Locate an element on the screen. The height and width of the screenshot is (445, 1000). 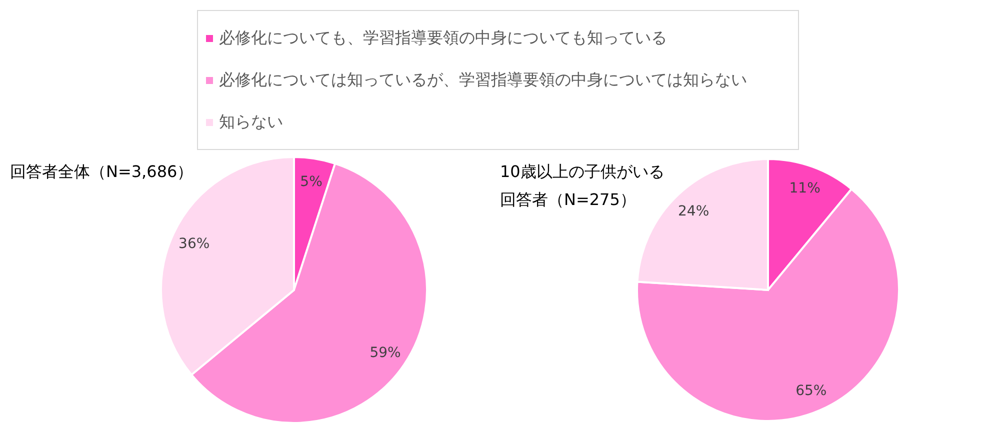
data-label: 24% is located at coordinates (694, 212).